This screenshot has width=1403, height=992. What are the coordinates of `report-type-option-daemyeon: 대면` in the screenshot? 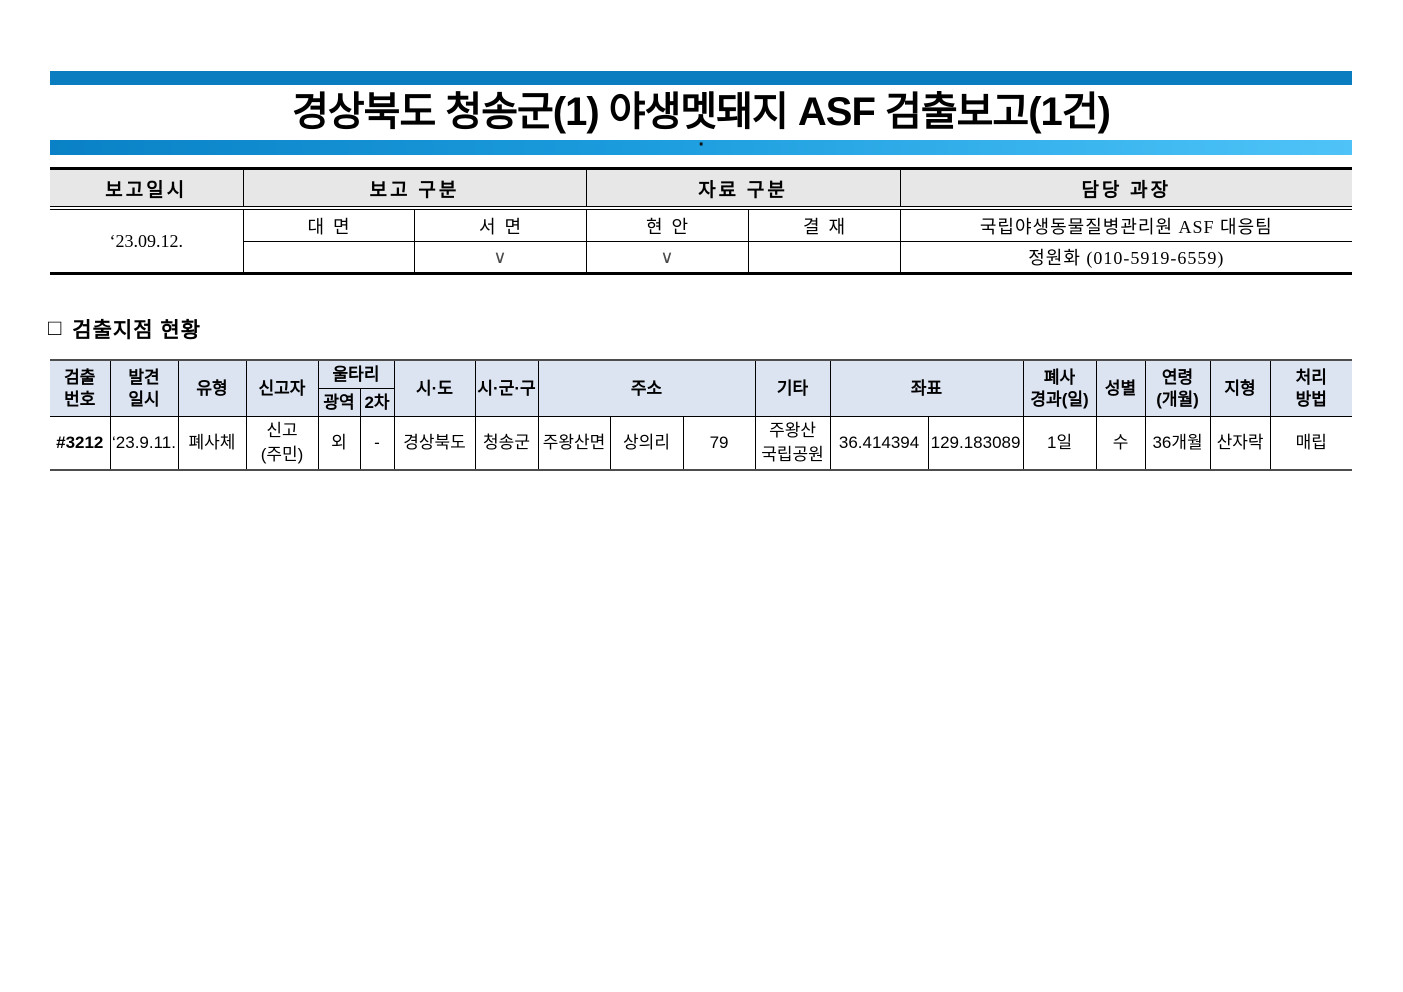 It's located at (328, 224).